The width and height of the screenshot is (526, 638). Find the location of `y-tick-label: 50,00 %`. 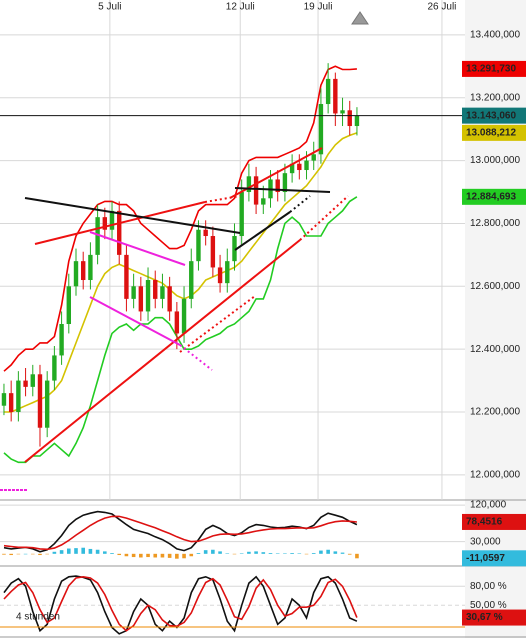

y-tick-label: 50,00 % is located at coordinates (488, 605).